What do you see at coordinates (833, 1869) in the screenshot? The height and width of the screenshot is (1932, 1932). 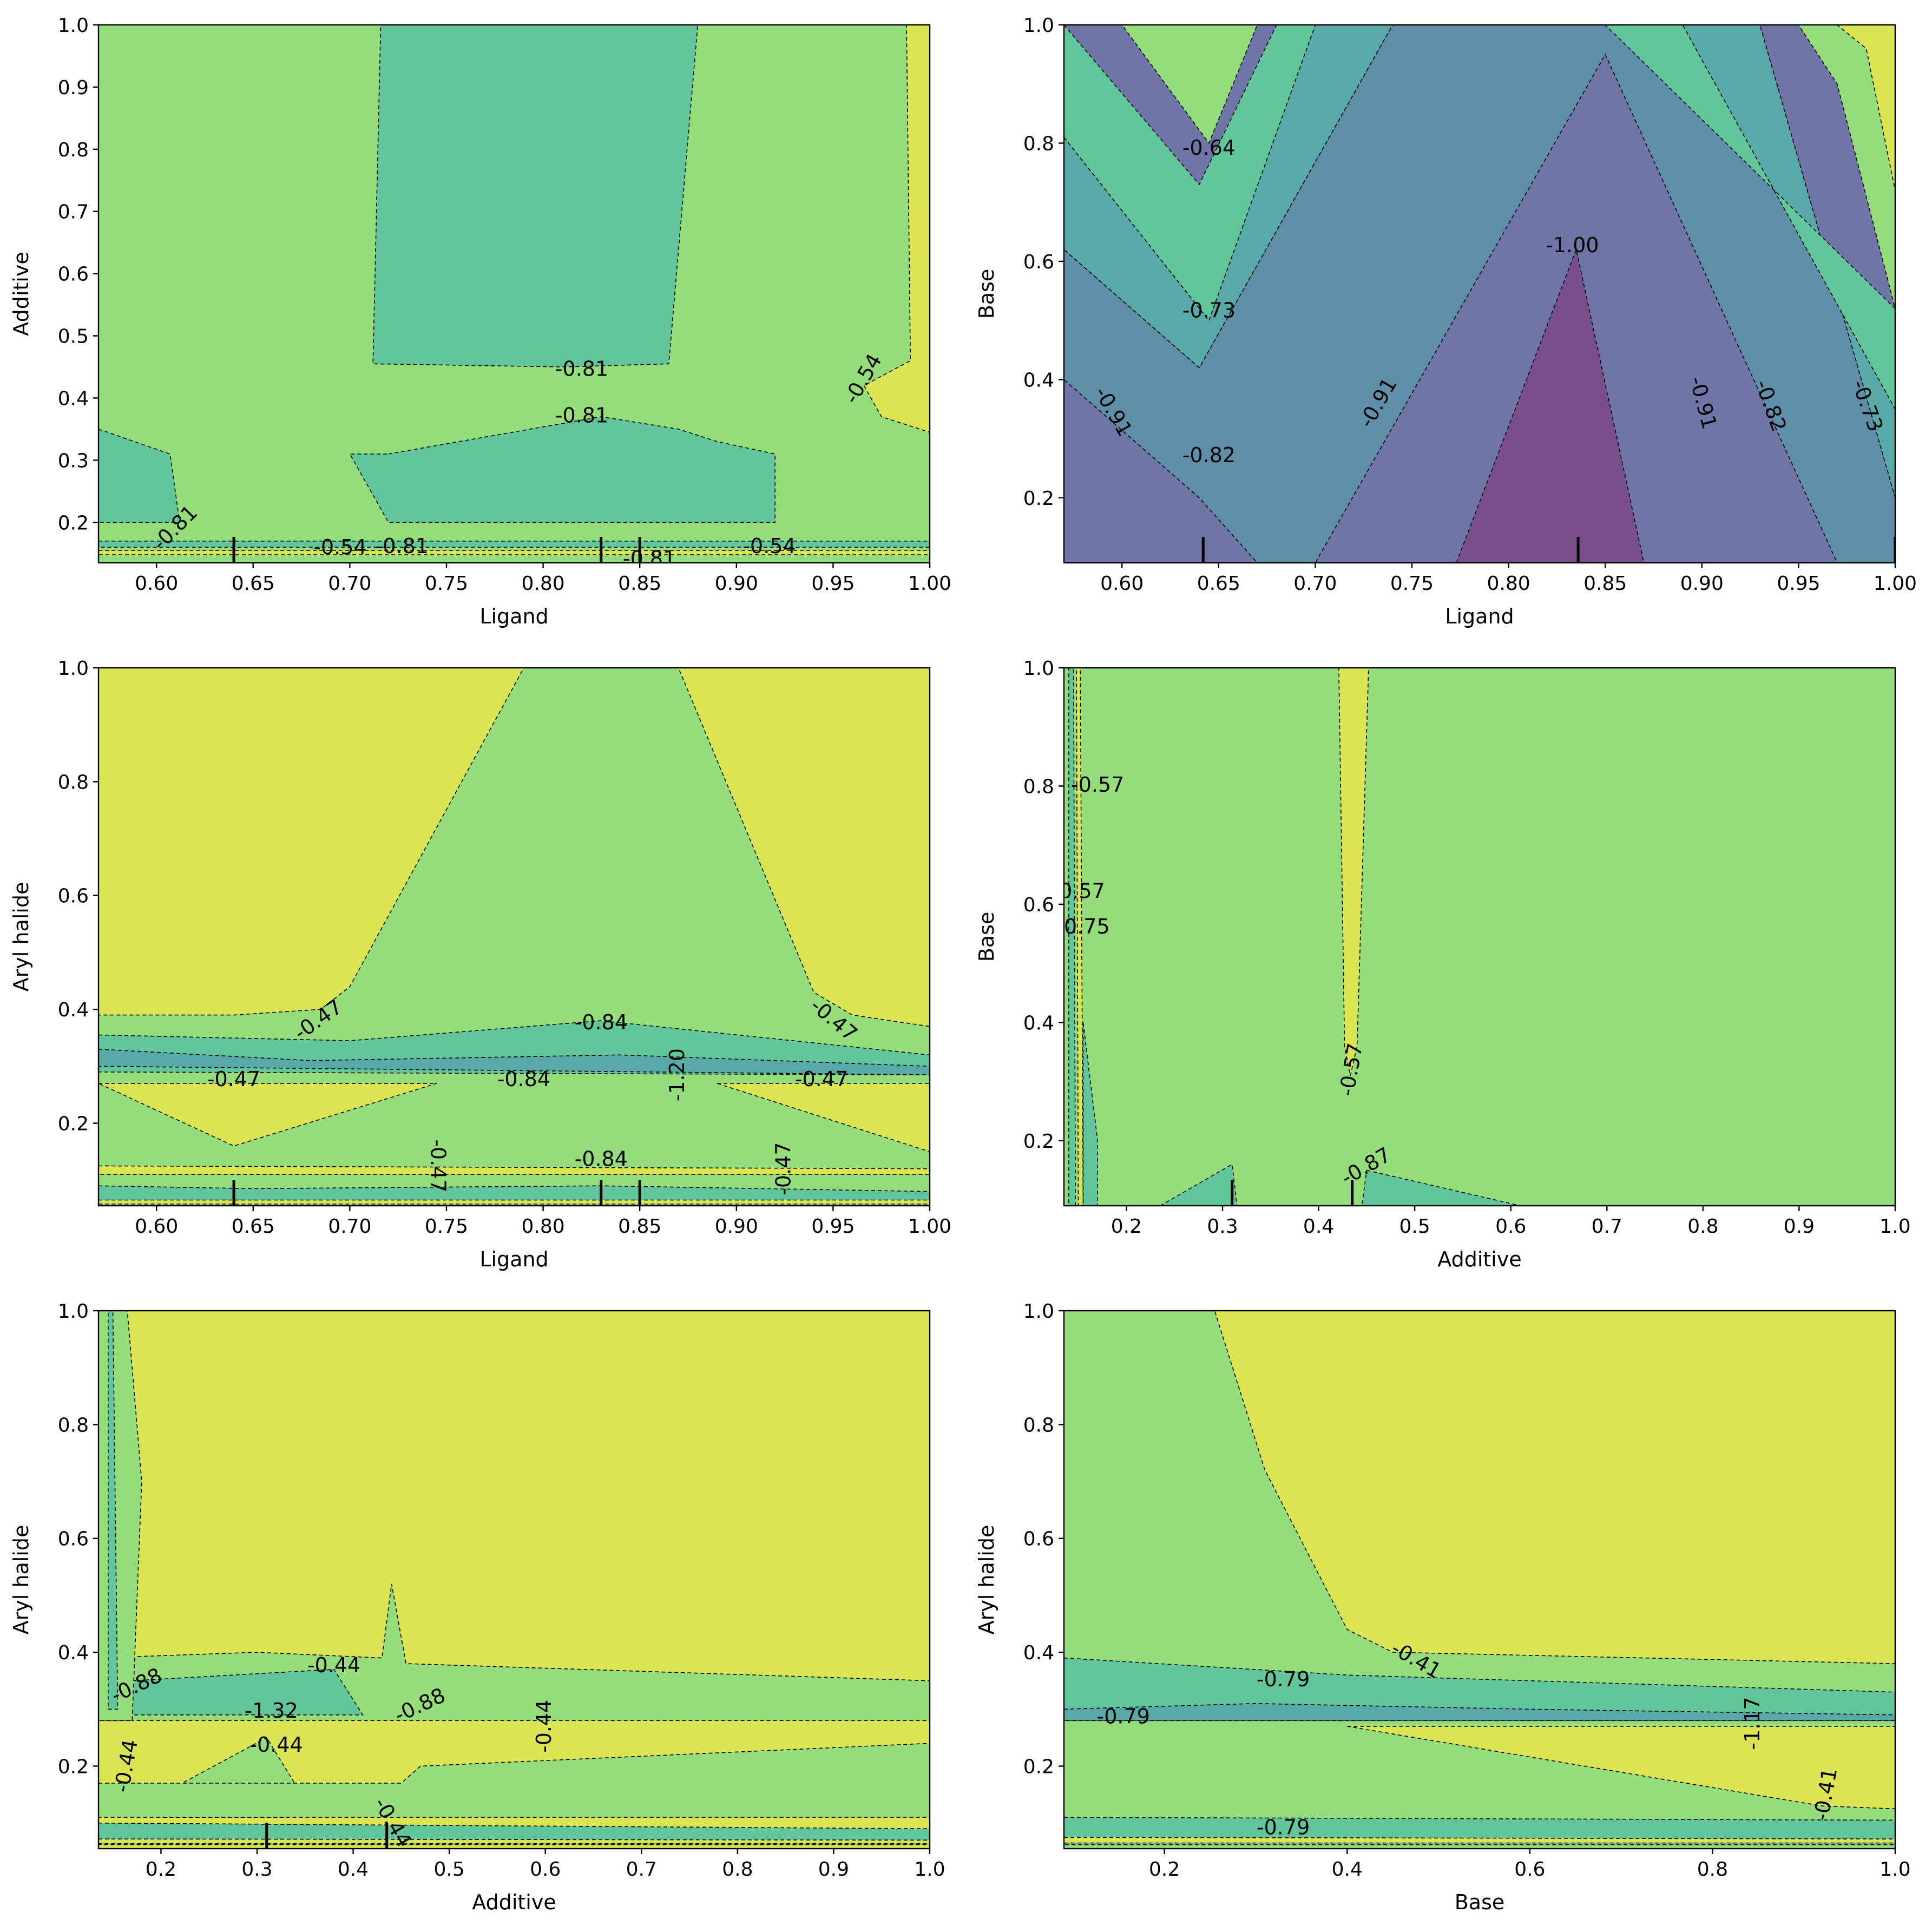 I see `x-tick-label: 0.9` at bounding box center [833, 1869].